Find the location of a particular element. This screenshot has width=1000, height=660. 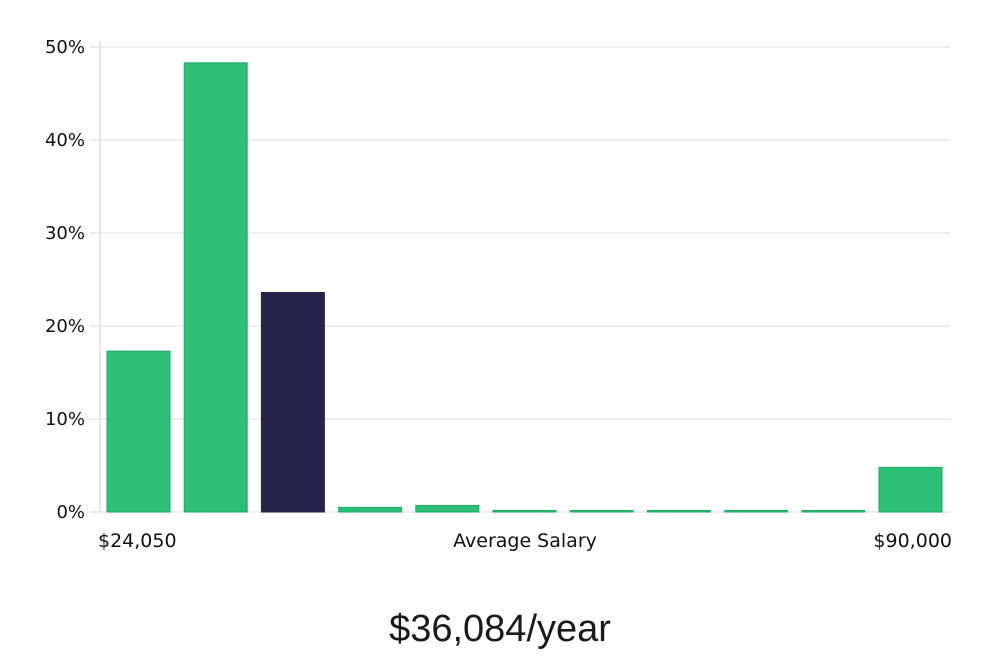

bar-highlighted is located at coordinates (292, 402).